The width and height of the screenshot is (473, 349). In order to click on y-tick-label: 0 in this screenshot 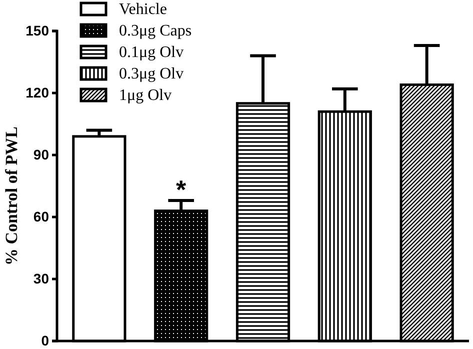, I will do `click(45, 340)`.